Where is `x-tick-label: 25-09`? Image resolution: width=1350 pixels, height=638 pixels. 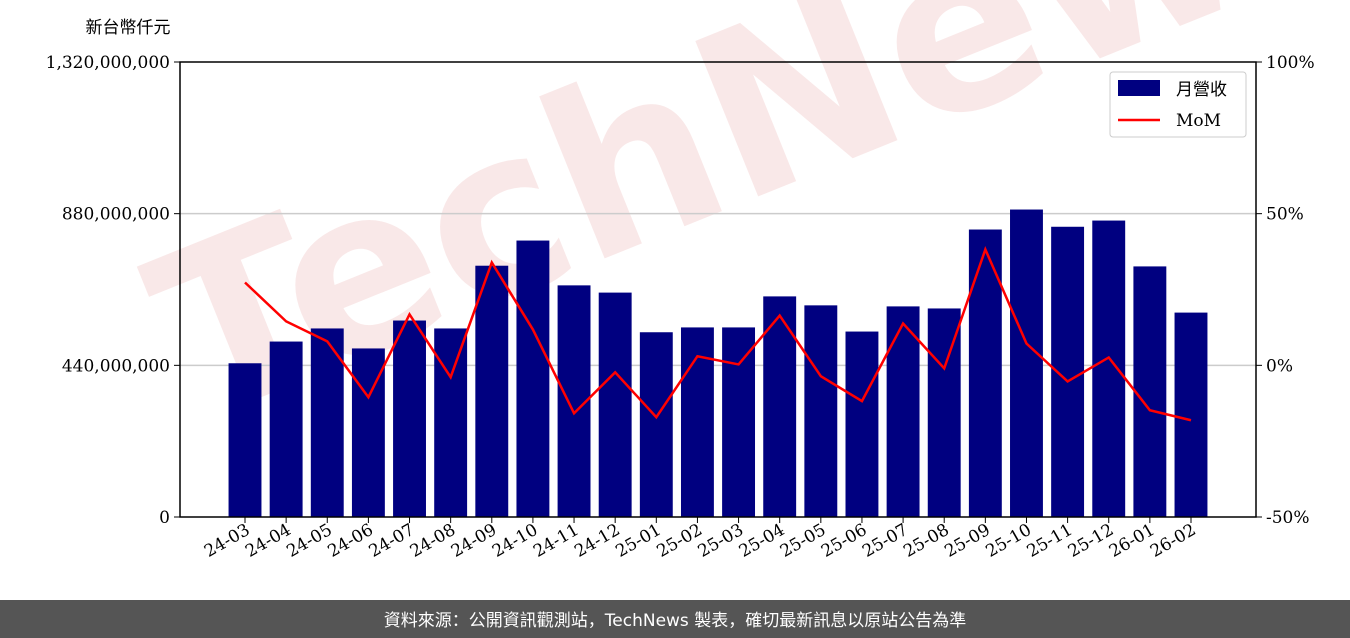 x-tick-label: 25-09 is located at coordinates (967, 541).